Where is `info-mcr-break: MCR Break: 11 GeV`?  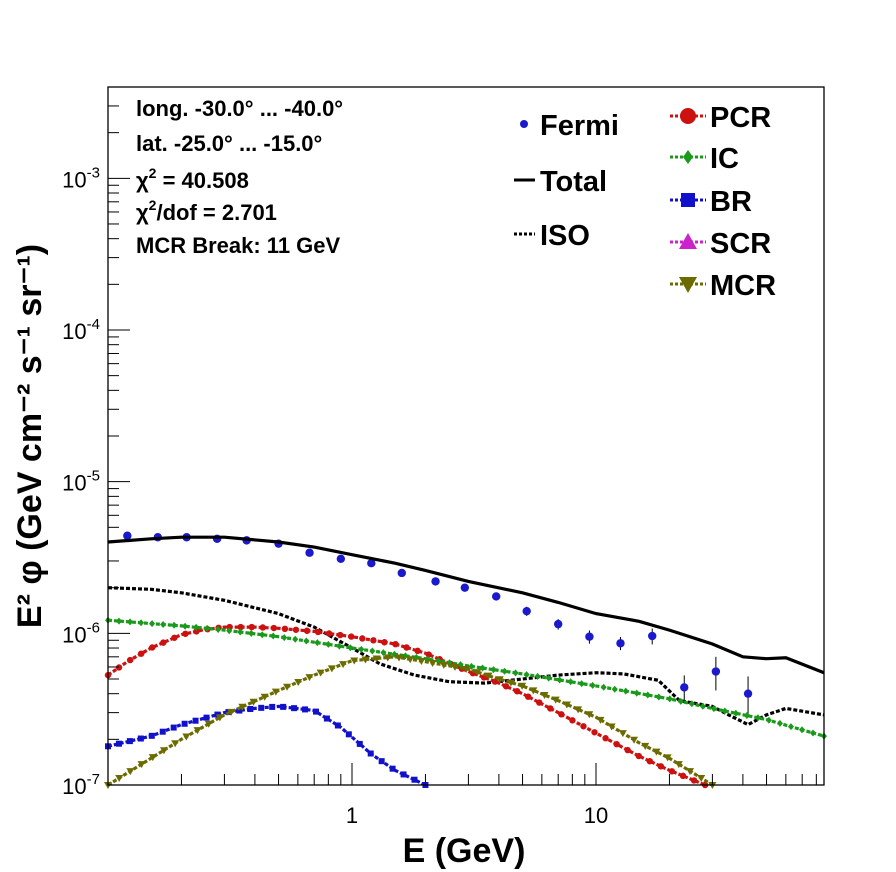 info-mcr-break: MCR Break: 11 GeV is located at coordinates (238, 245).